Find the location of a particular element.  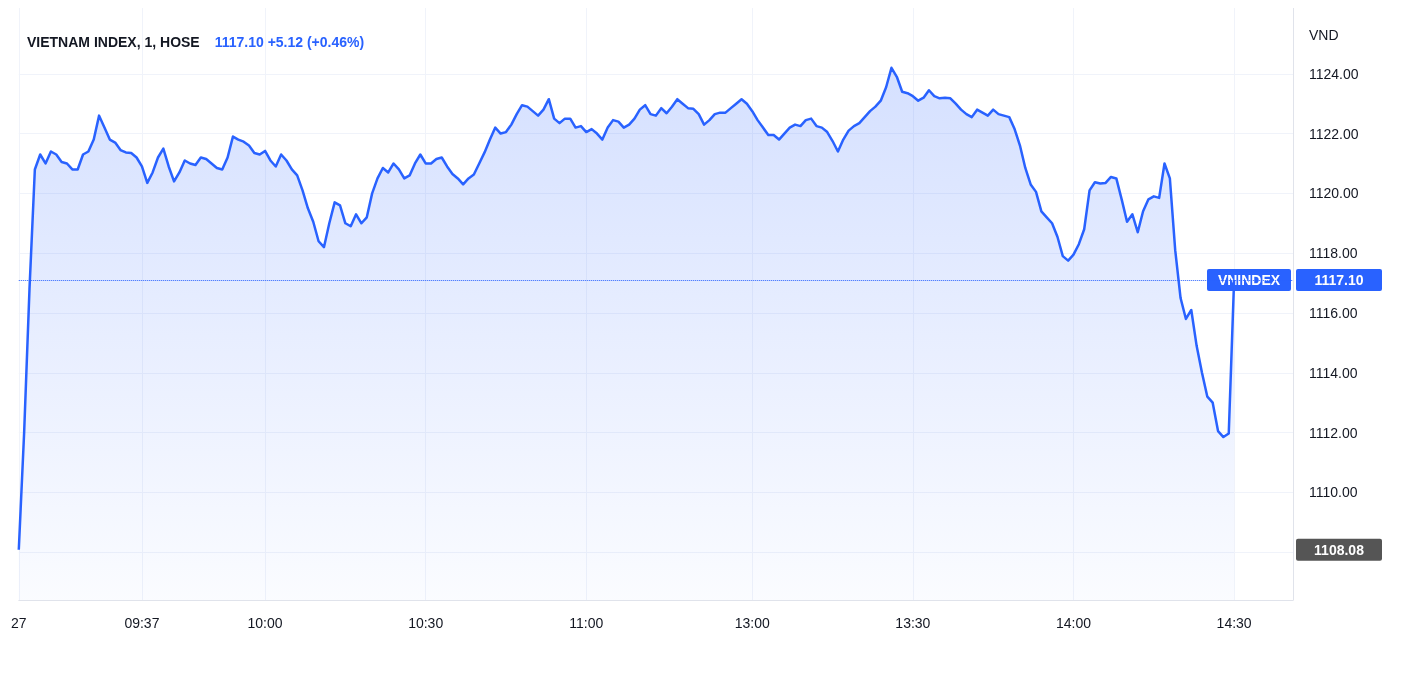

y-tick-label: 1118.00 is located at coordinates (1333, 253).